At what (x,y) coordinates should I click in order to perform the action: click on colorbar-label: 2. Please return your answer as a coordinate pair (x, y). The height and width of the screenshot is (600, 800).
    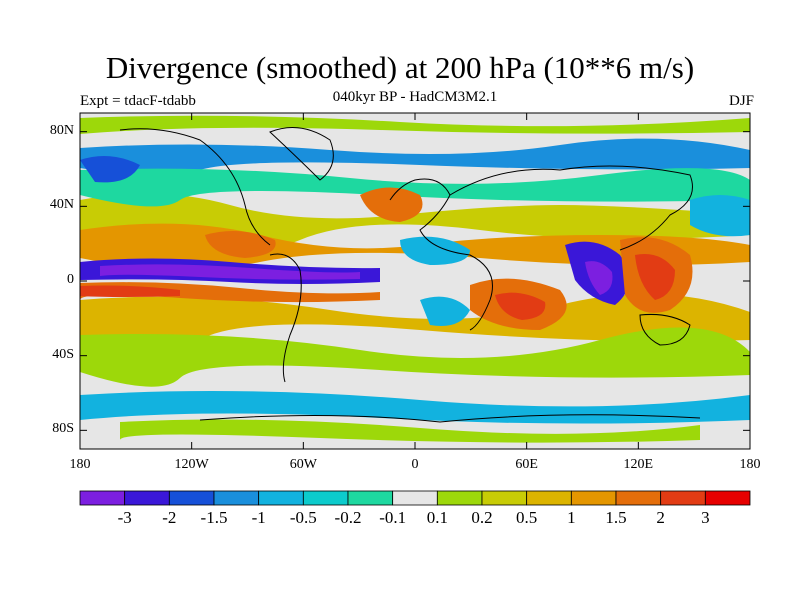
    Looking at the image, I should click on (660, 517).